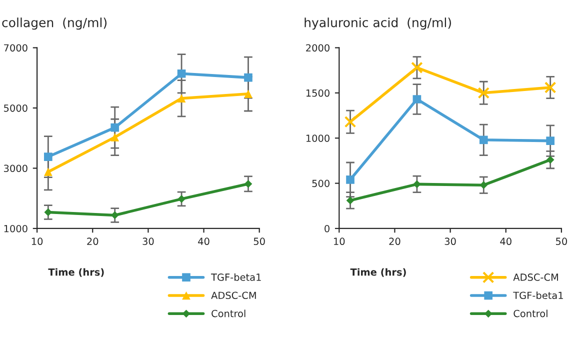 This screenshot has width=570, height=341. Describe the element at coordinates (16, 168) in the screenshot. I see `y-tick-label: 3000` at that location.